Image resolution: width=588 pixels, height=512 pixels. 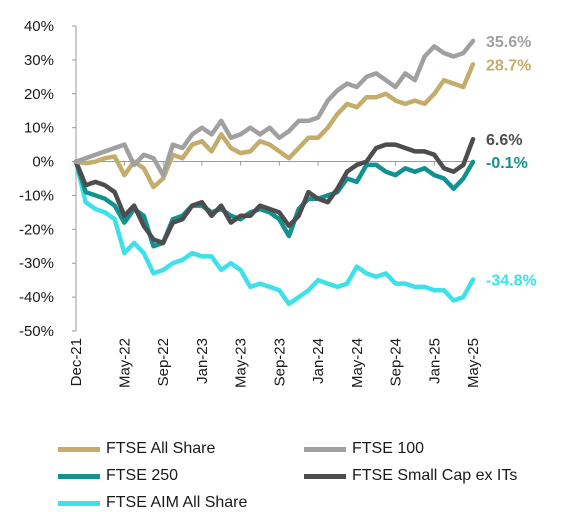 What do you see at coordinates (504, 140) in the screenshot?
I see `series-end-label: 6.6%` at bounding box center [504, 140].